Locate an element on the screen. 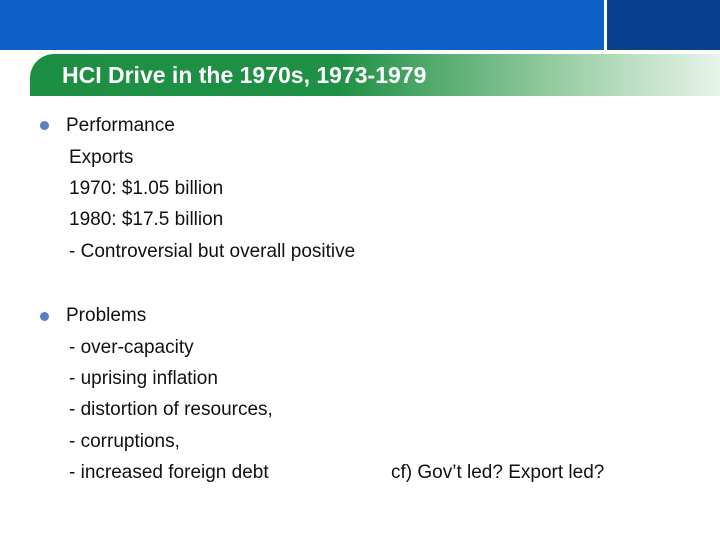  header-band-accent is located at coordinates (663, 25).